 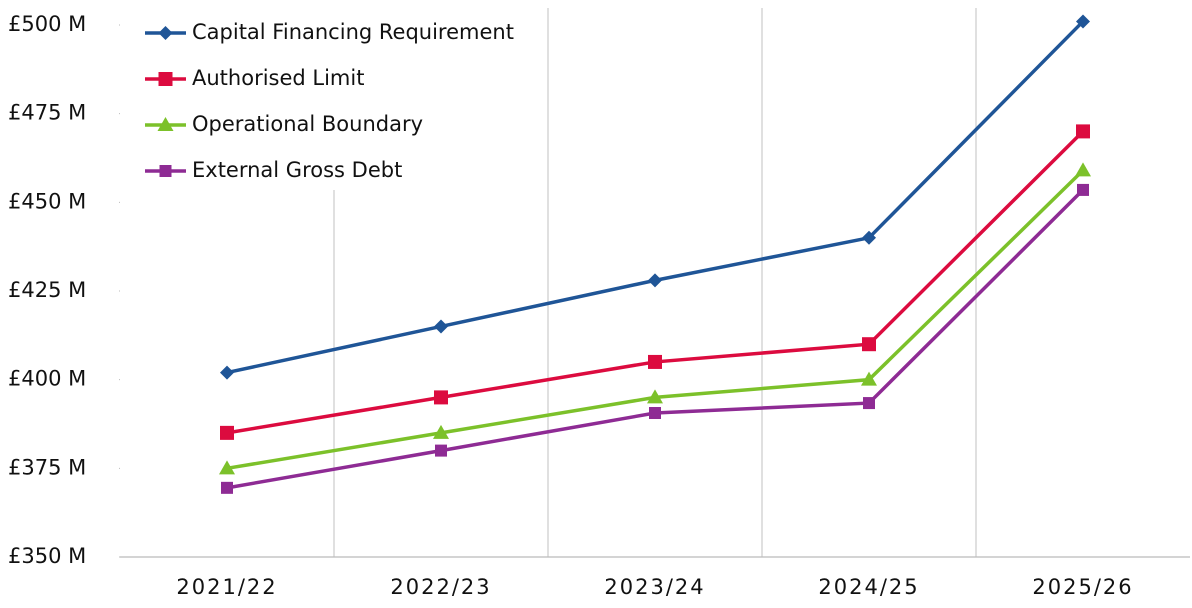 What do you see at coordinates (47, 113) in the screenshot?
I see `y-tick-label: £475 M` at bounding box center [47, 113].